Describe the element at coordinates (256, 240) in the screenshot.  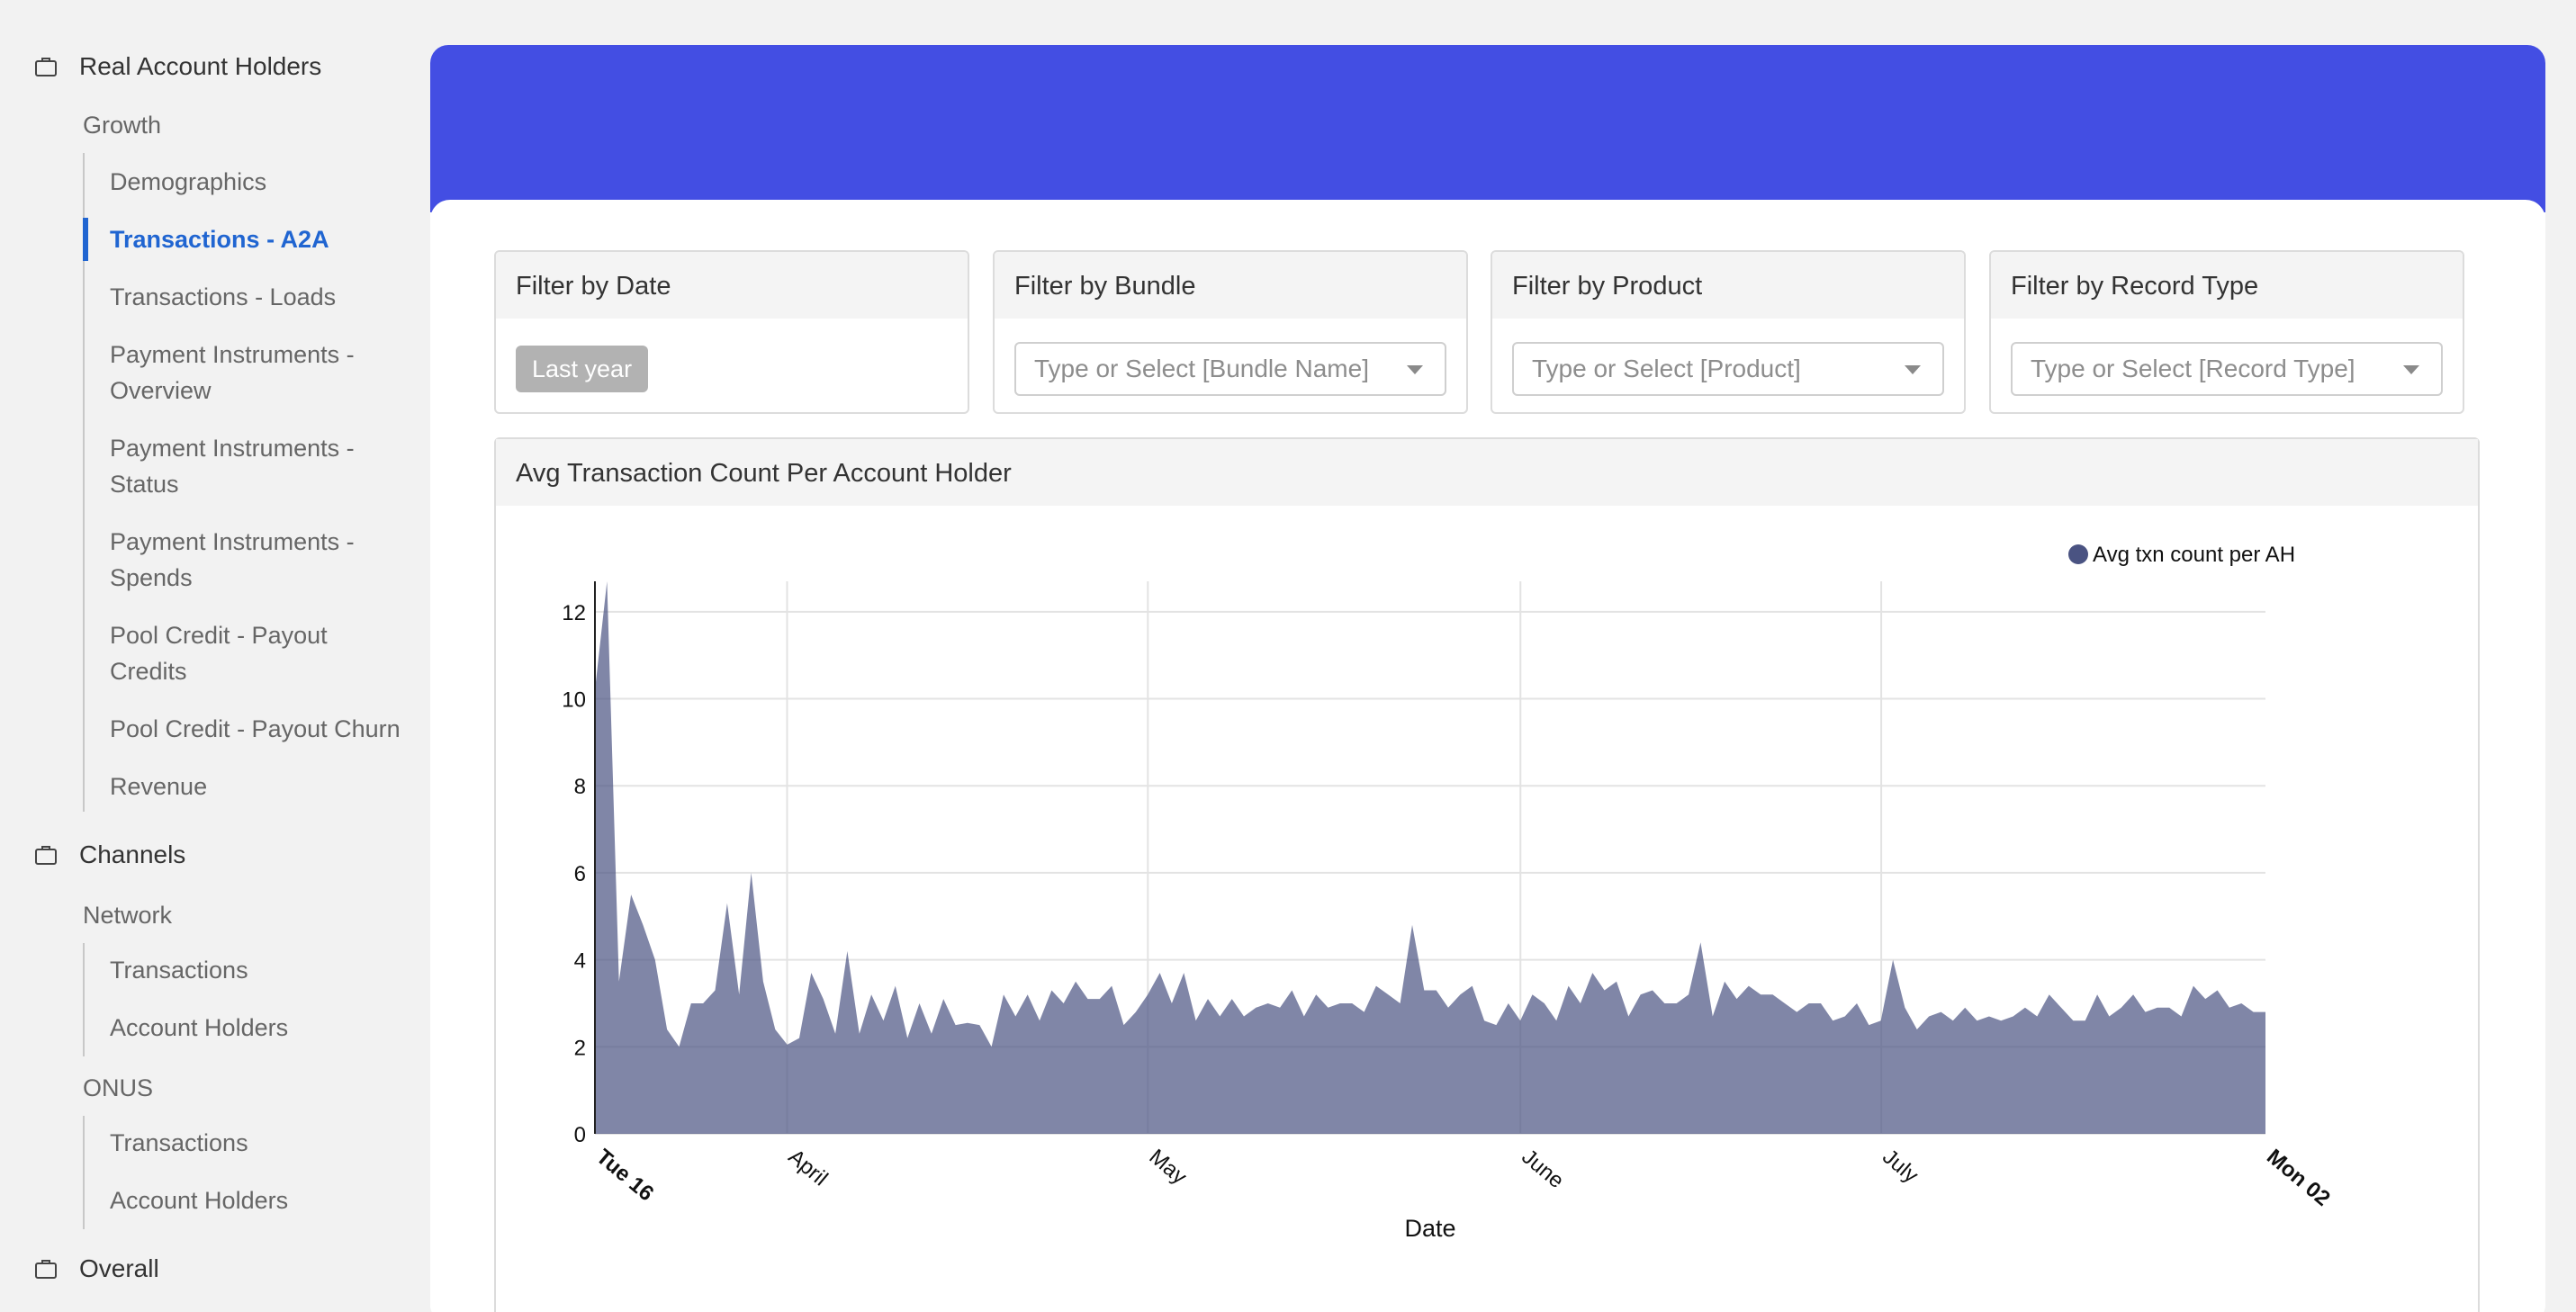
I see `nav-item-transactions-a2a: Transactions - A2A` at that location.